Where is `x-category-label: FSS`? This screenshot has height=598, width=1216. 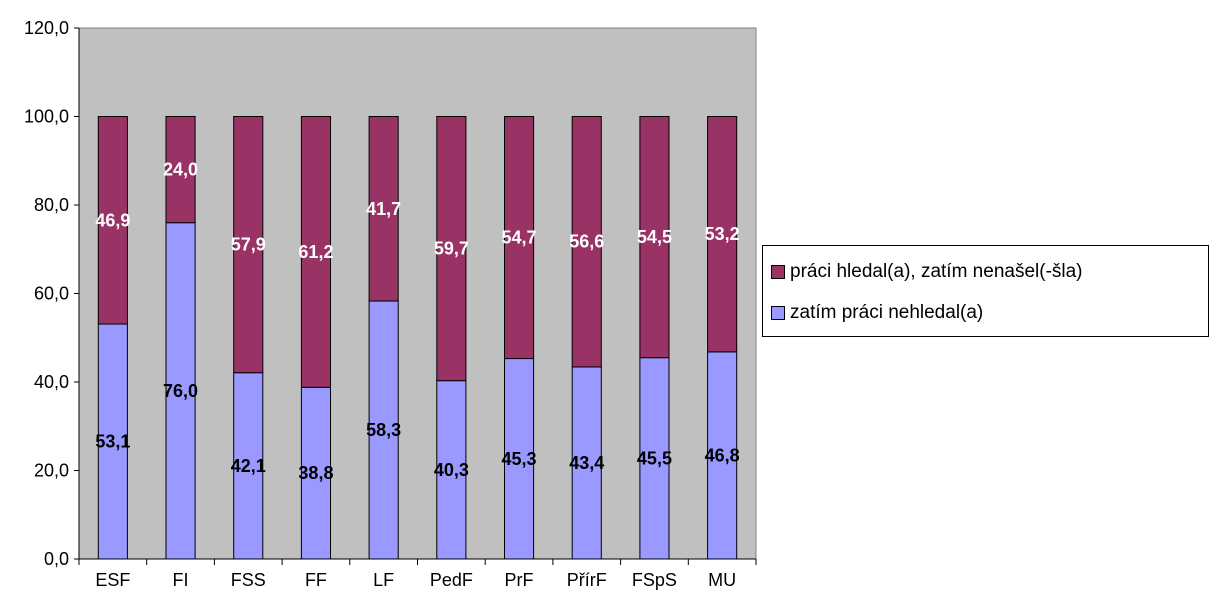 x-category-label: FSS is located at coordinates (248, 580).